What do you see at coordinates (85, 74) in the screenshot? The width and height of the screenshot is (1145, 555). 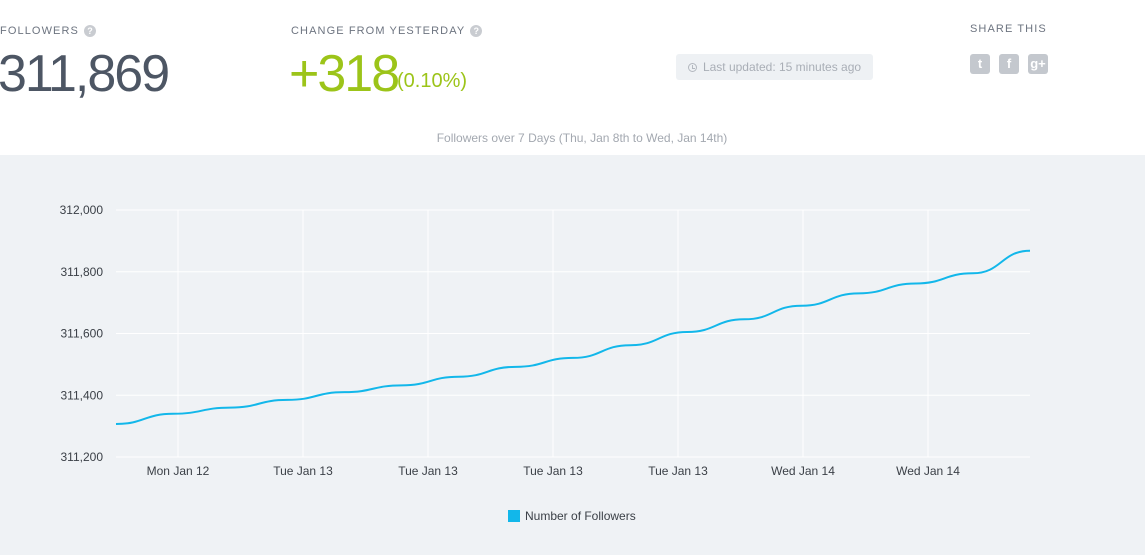 I see `followers-count: 311,869` at bounding box center [85, 74].